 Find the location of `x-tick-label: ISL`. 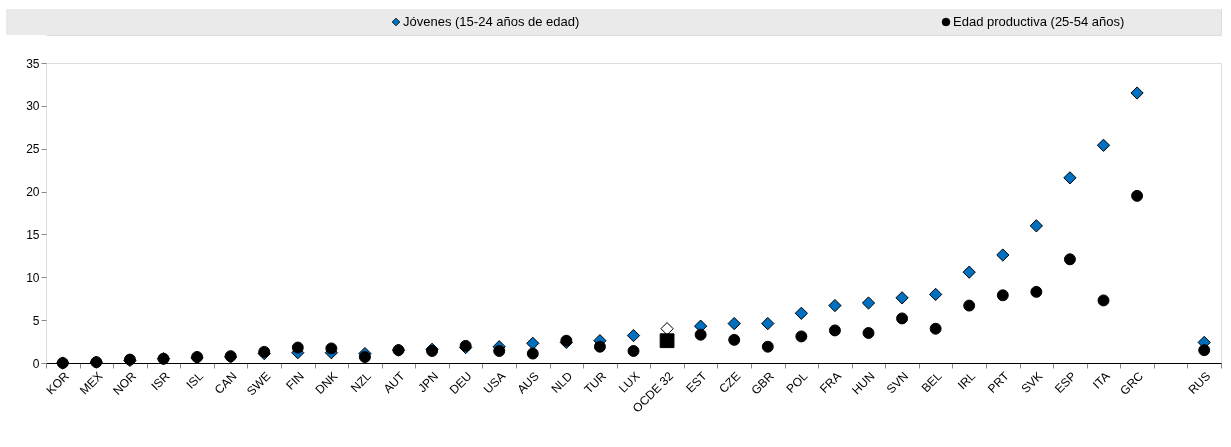

x-tick-label: ISL is located at coordinates (195, 380).